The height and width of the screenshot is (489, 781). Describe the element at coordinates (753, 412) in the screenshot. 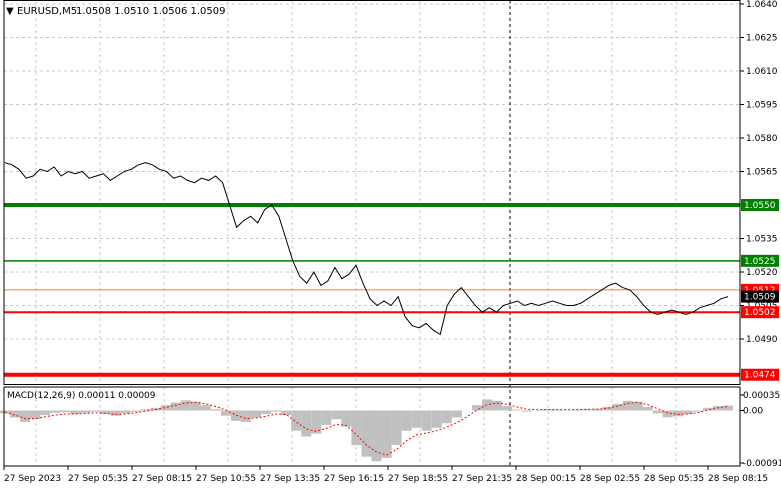

I see `macd-y-tick-label: 0.00` at that location.